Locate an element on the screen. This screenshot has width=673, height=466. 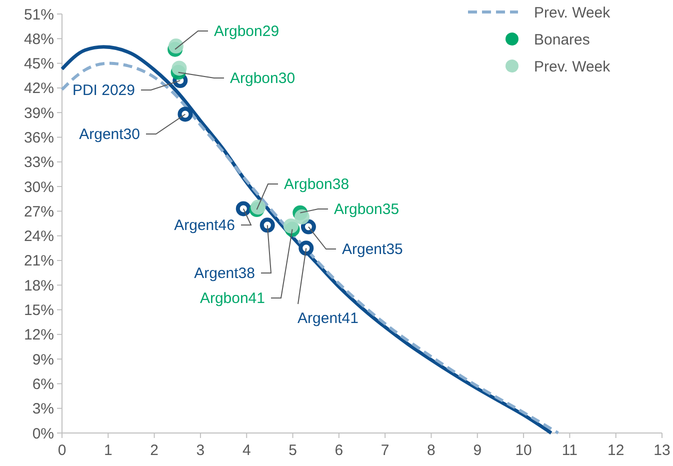
annotation: Argbon35 is located at coordinates (367, 209).